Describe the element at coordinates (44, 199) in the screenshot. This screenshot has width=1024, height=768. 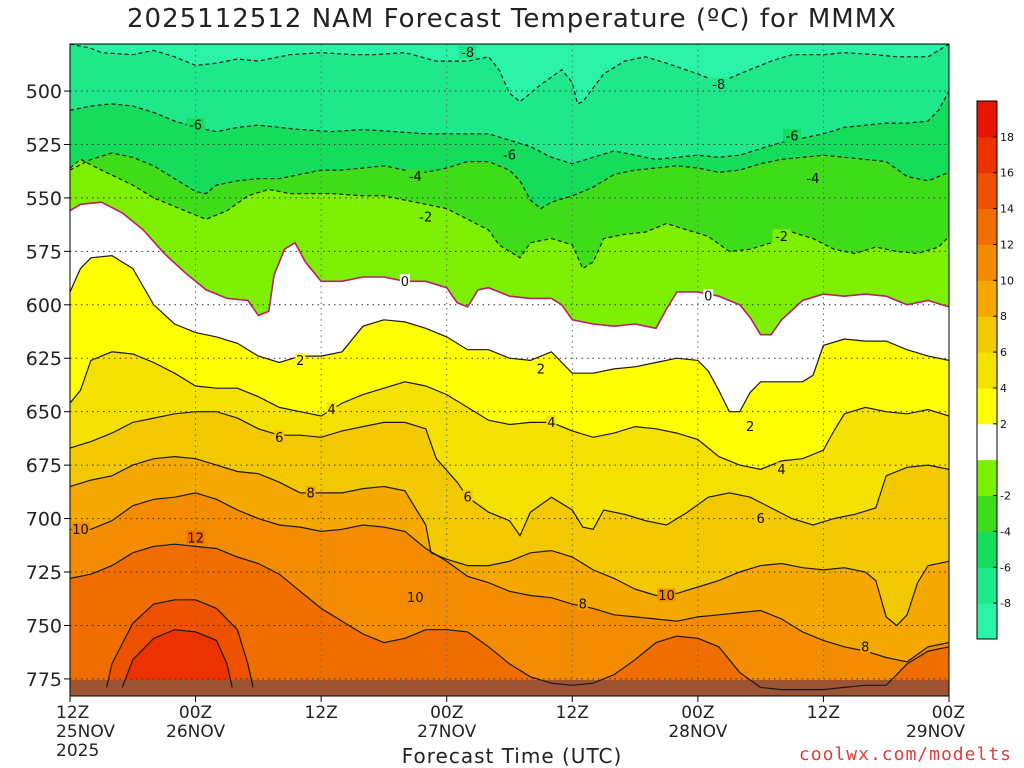
I see `y-tick-label-550: 550` at that location.